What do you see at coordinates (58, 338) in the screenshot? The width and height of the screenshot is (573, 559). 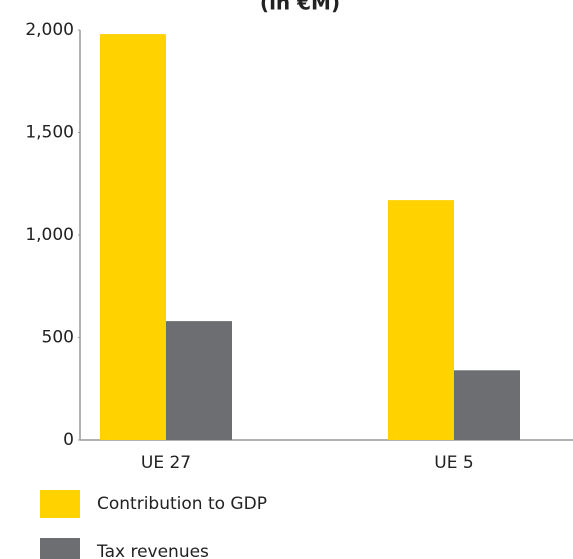 I see `y-tick-label: 500` at bounding box center [58, 338].